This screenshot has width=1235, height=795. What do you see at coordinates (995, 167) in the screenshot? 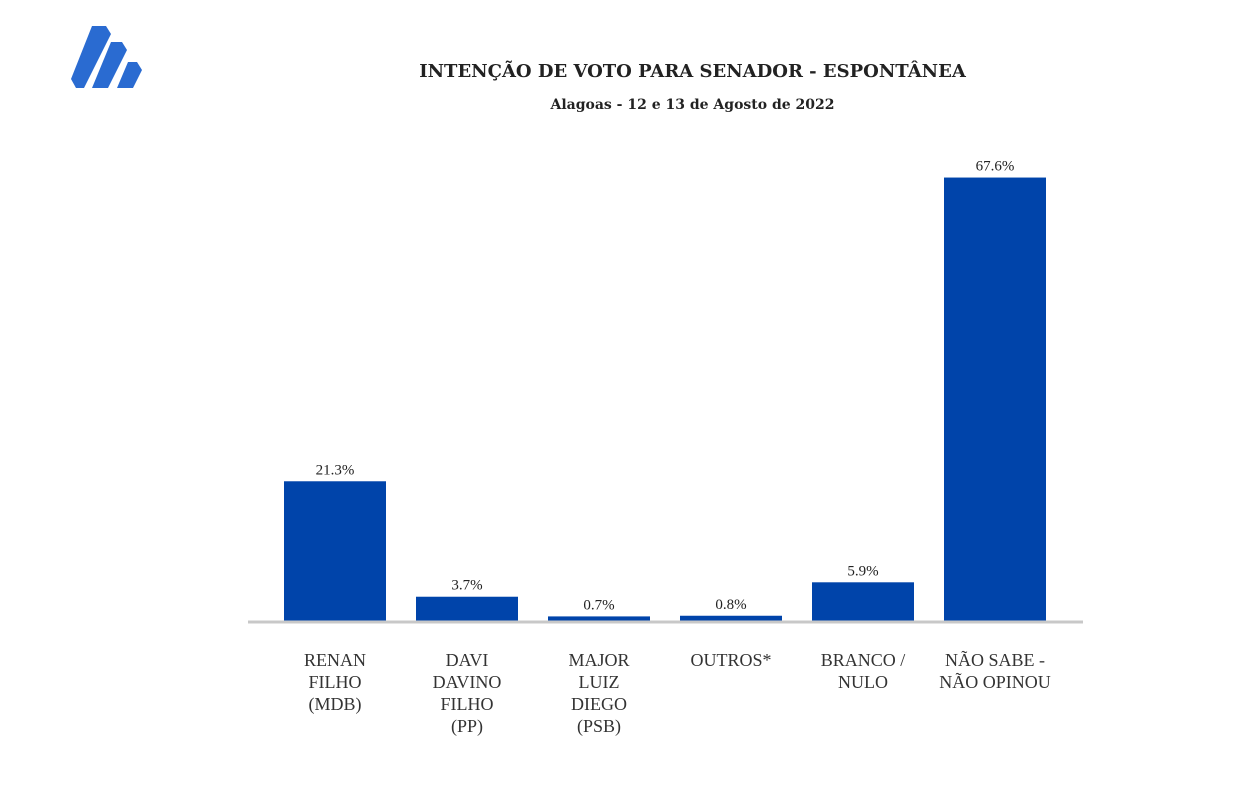
I see `data-label: 67.6%` at bounding box center [995, 167].